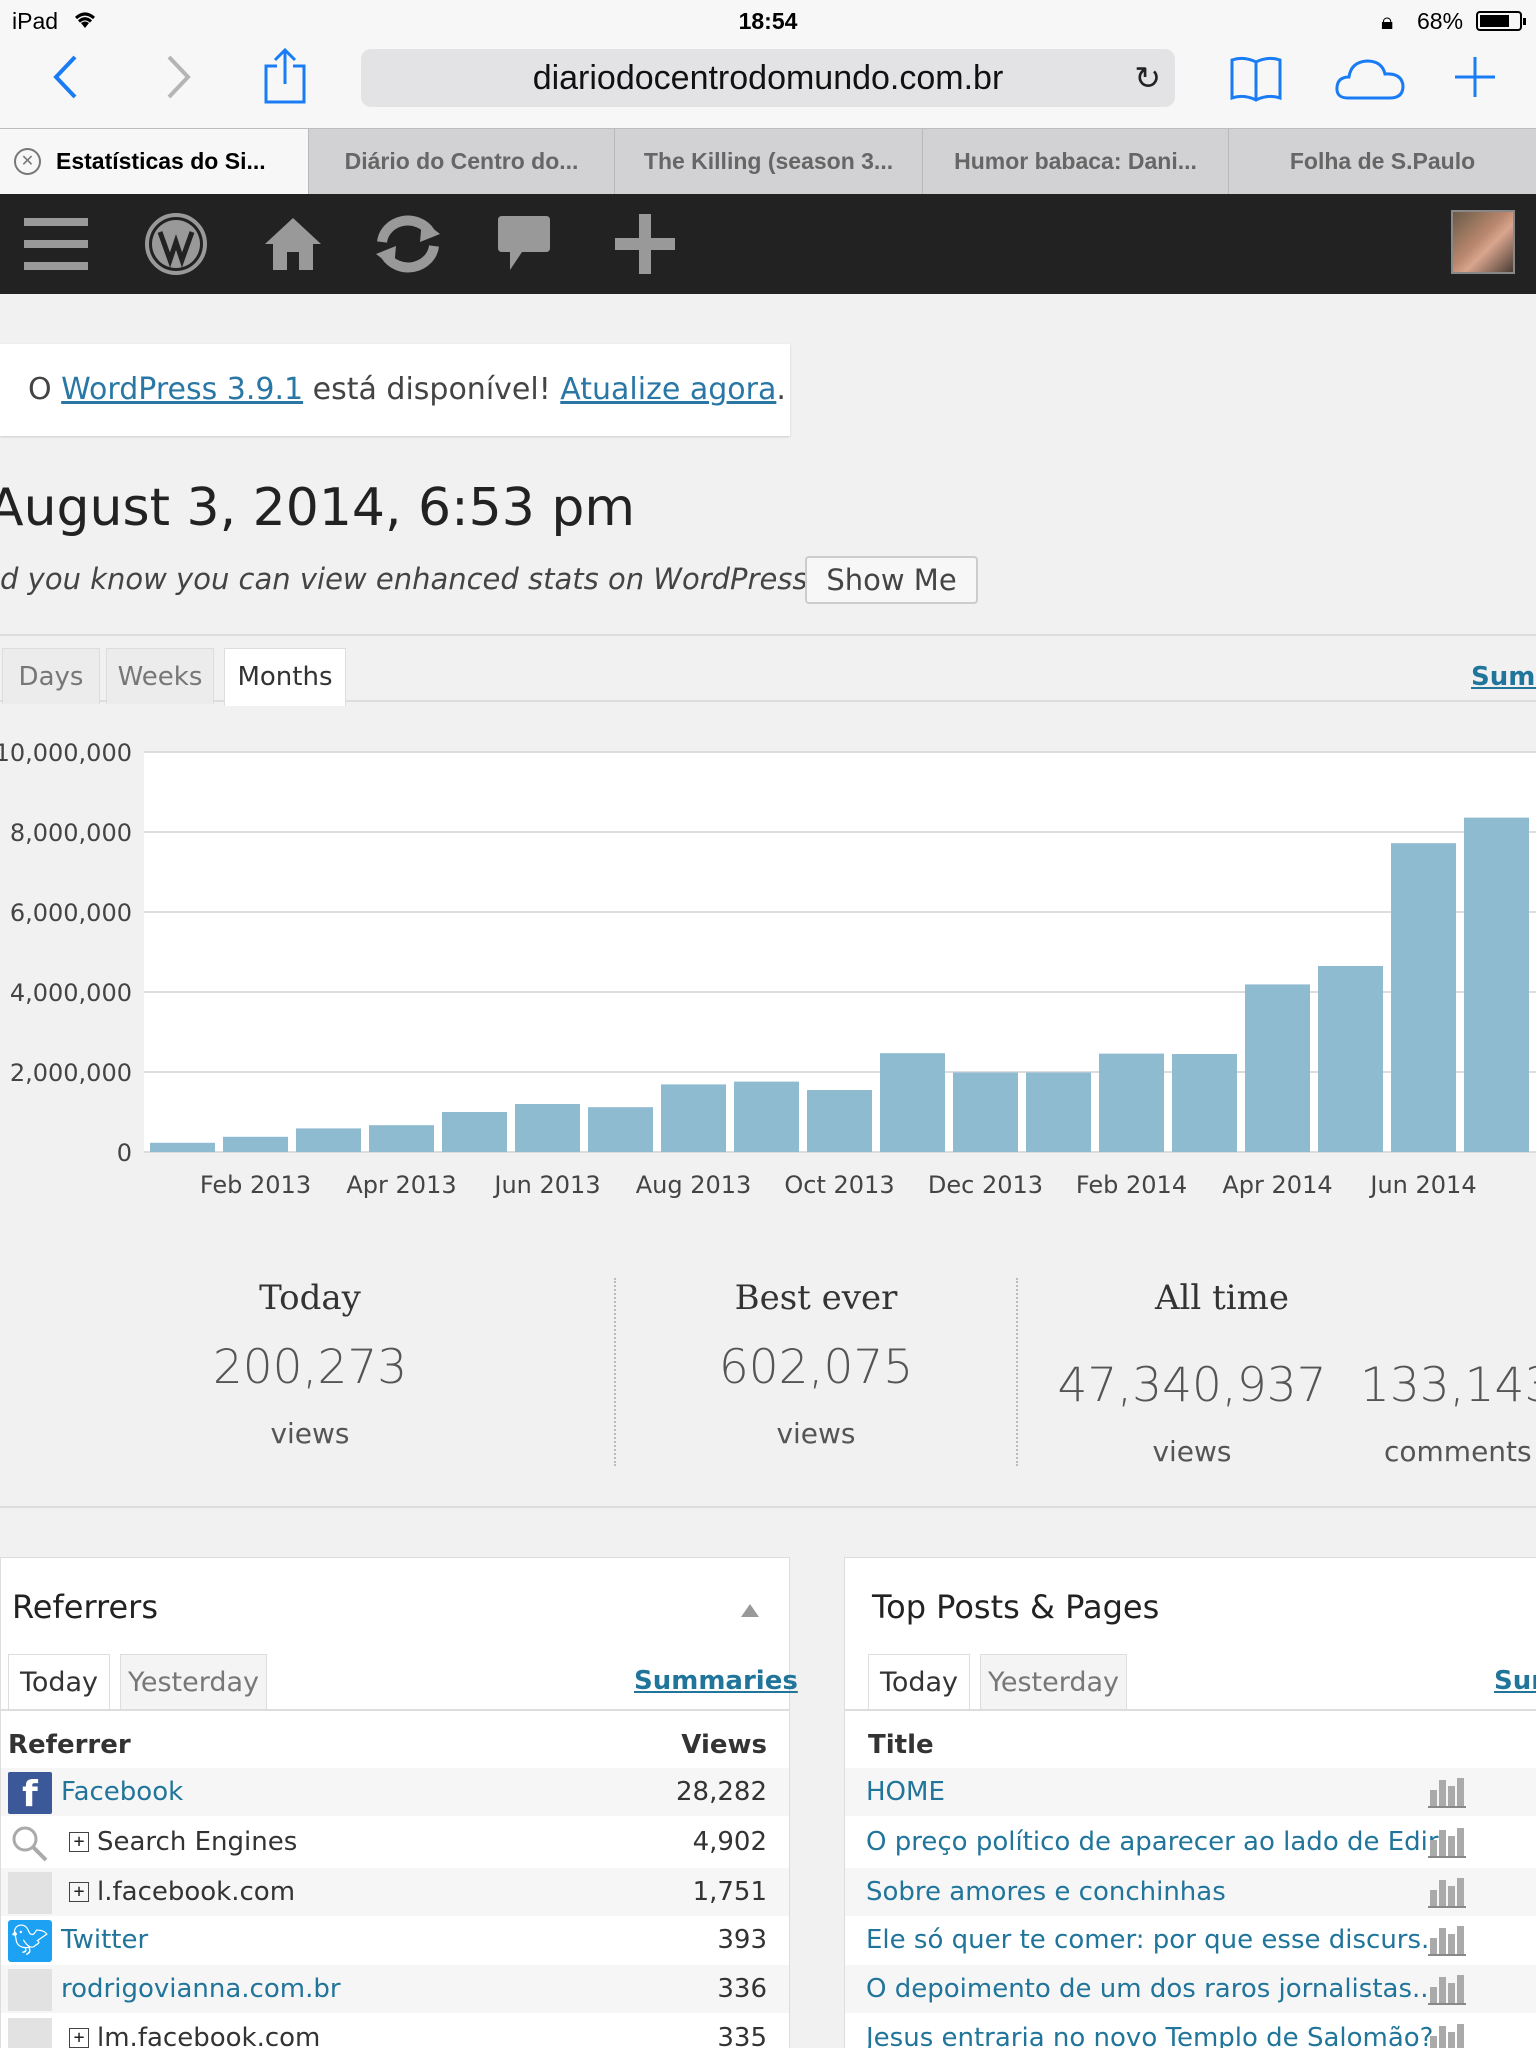 This screenshot has width=1536, height=2048. Describe the element at coordinates (66, 753) in the screenshot. I see `y-tick-label: 10,000,000` at that location.